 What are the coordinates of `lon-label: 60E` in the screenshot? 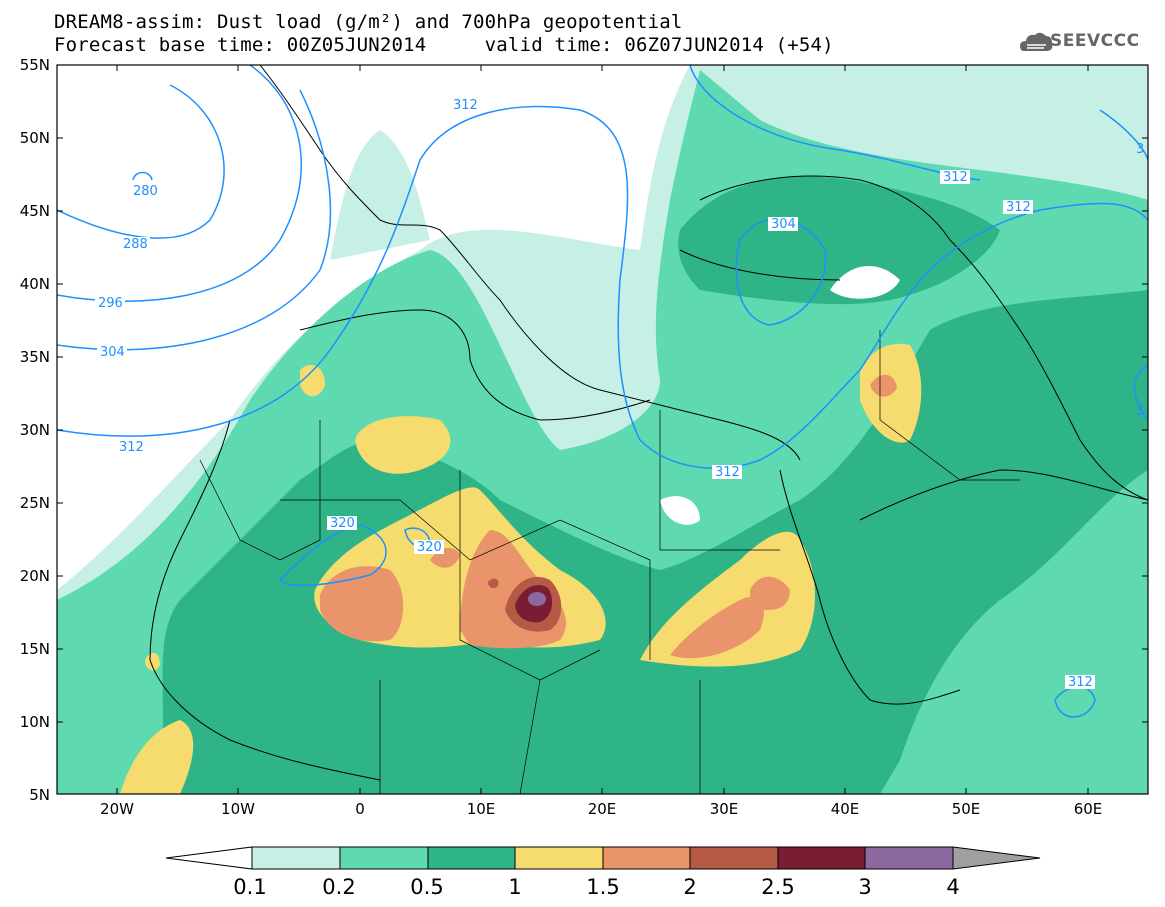 It's located at (1088, 809).